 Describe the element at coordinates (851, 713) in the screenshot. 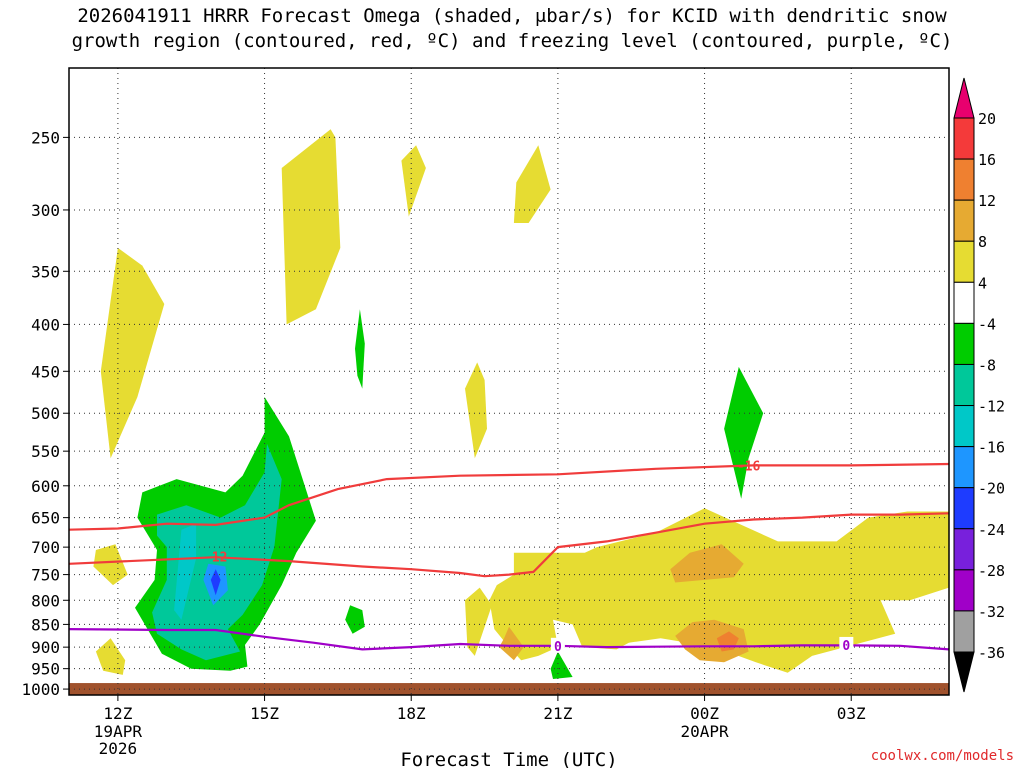

I see `x-tick-label: 03Z` at that location.